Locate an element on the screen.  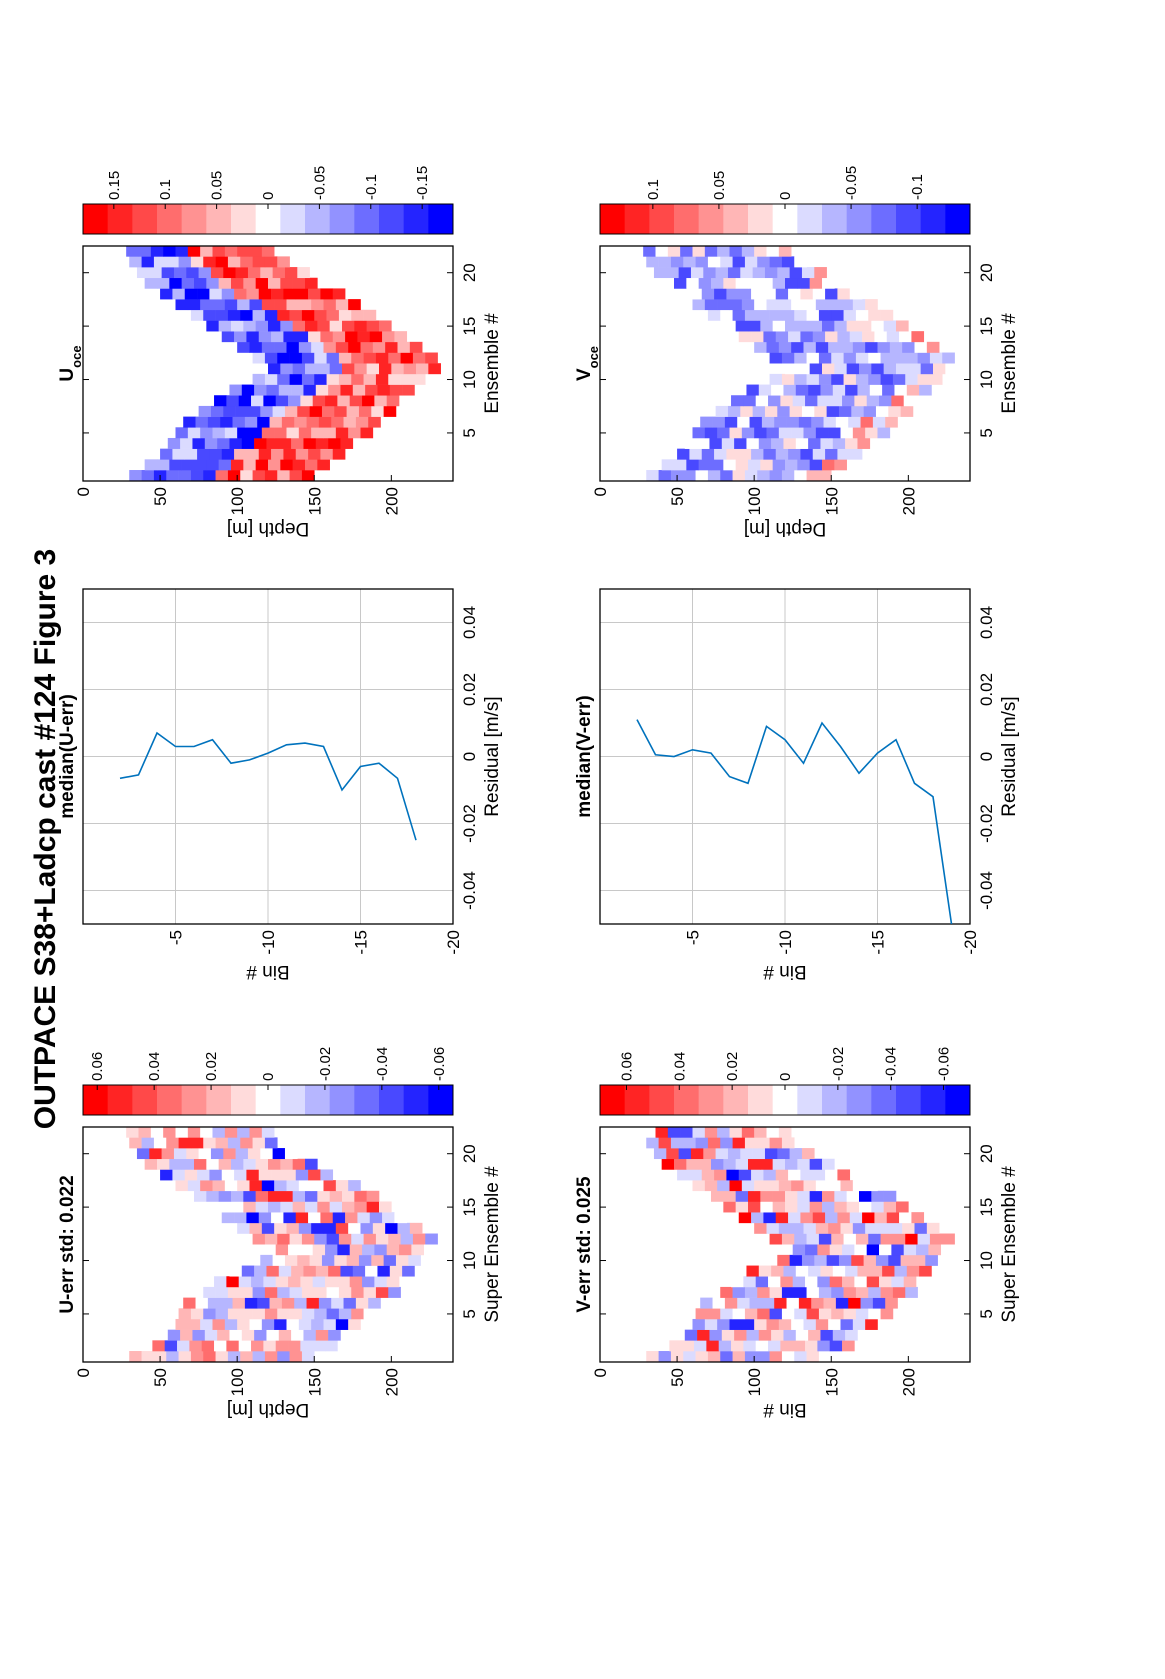
x-tick-label: 0.04 is located at coordinates (469, 622).